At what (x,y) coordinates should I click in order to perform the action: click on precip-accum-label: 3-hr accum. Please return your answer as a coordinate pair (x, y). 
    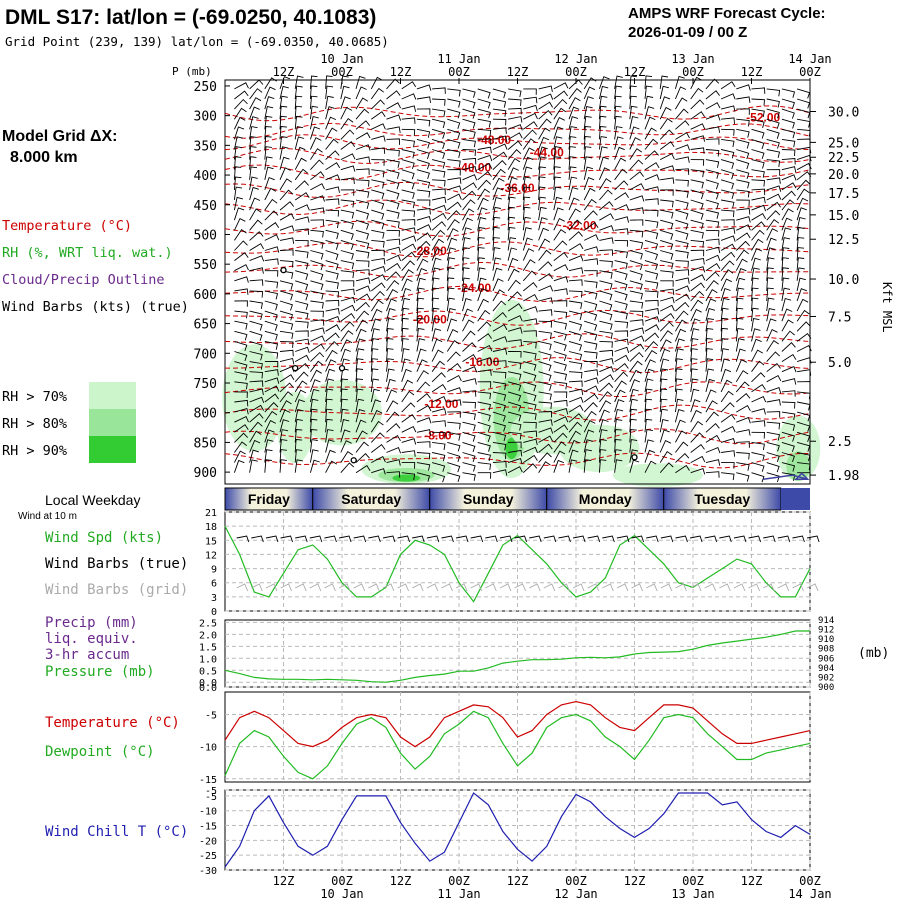
    Looking at the image, I should click on (87, 655).